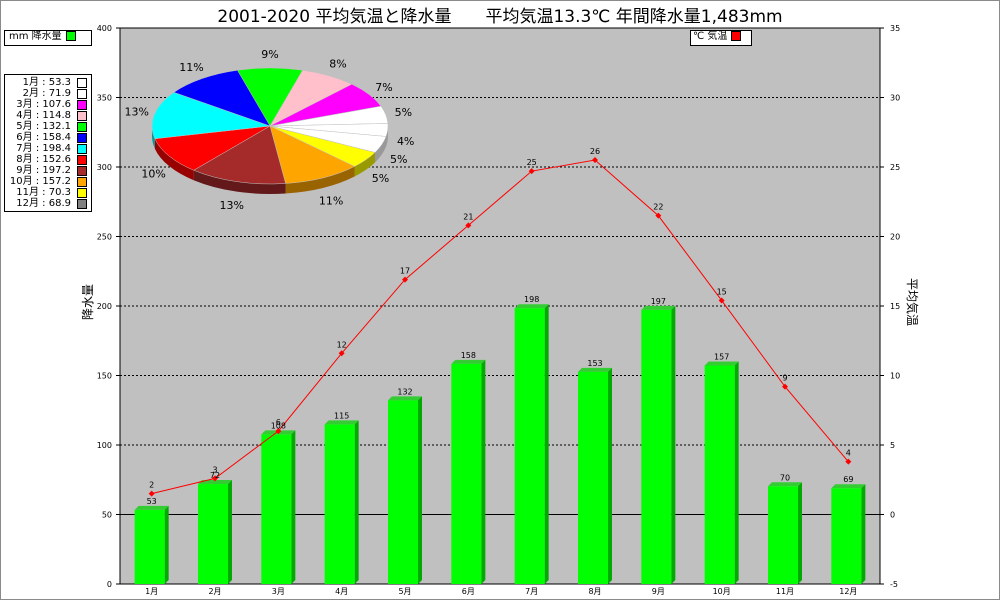 Image resolution: width=1000 pixels, height=600 pixels. I want to click on monthly-legend-item: 12月 : 68.9, so click(48, 203).